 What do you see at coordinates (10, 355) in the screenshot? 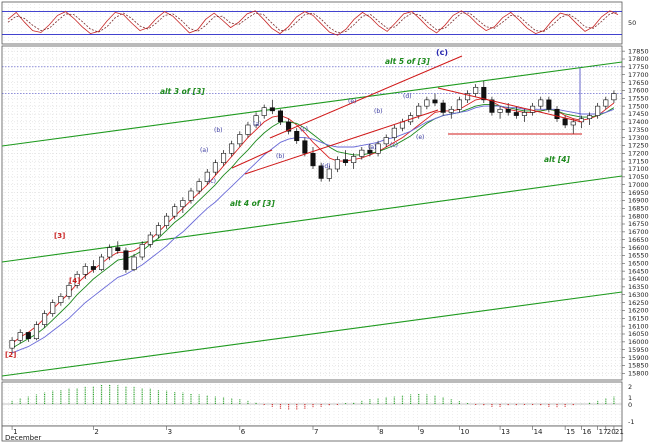
I see `wave2-label: [2]` at bounding box center [10, 355].